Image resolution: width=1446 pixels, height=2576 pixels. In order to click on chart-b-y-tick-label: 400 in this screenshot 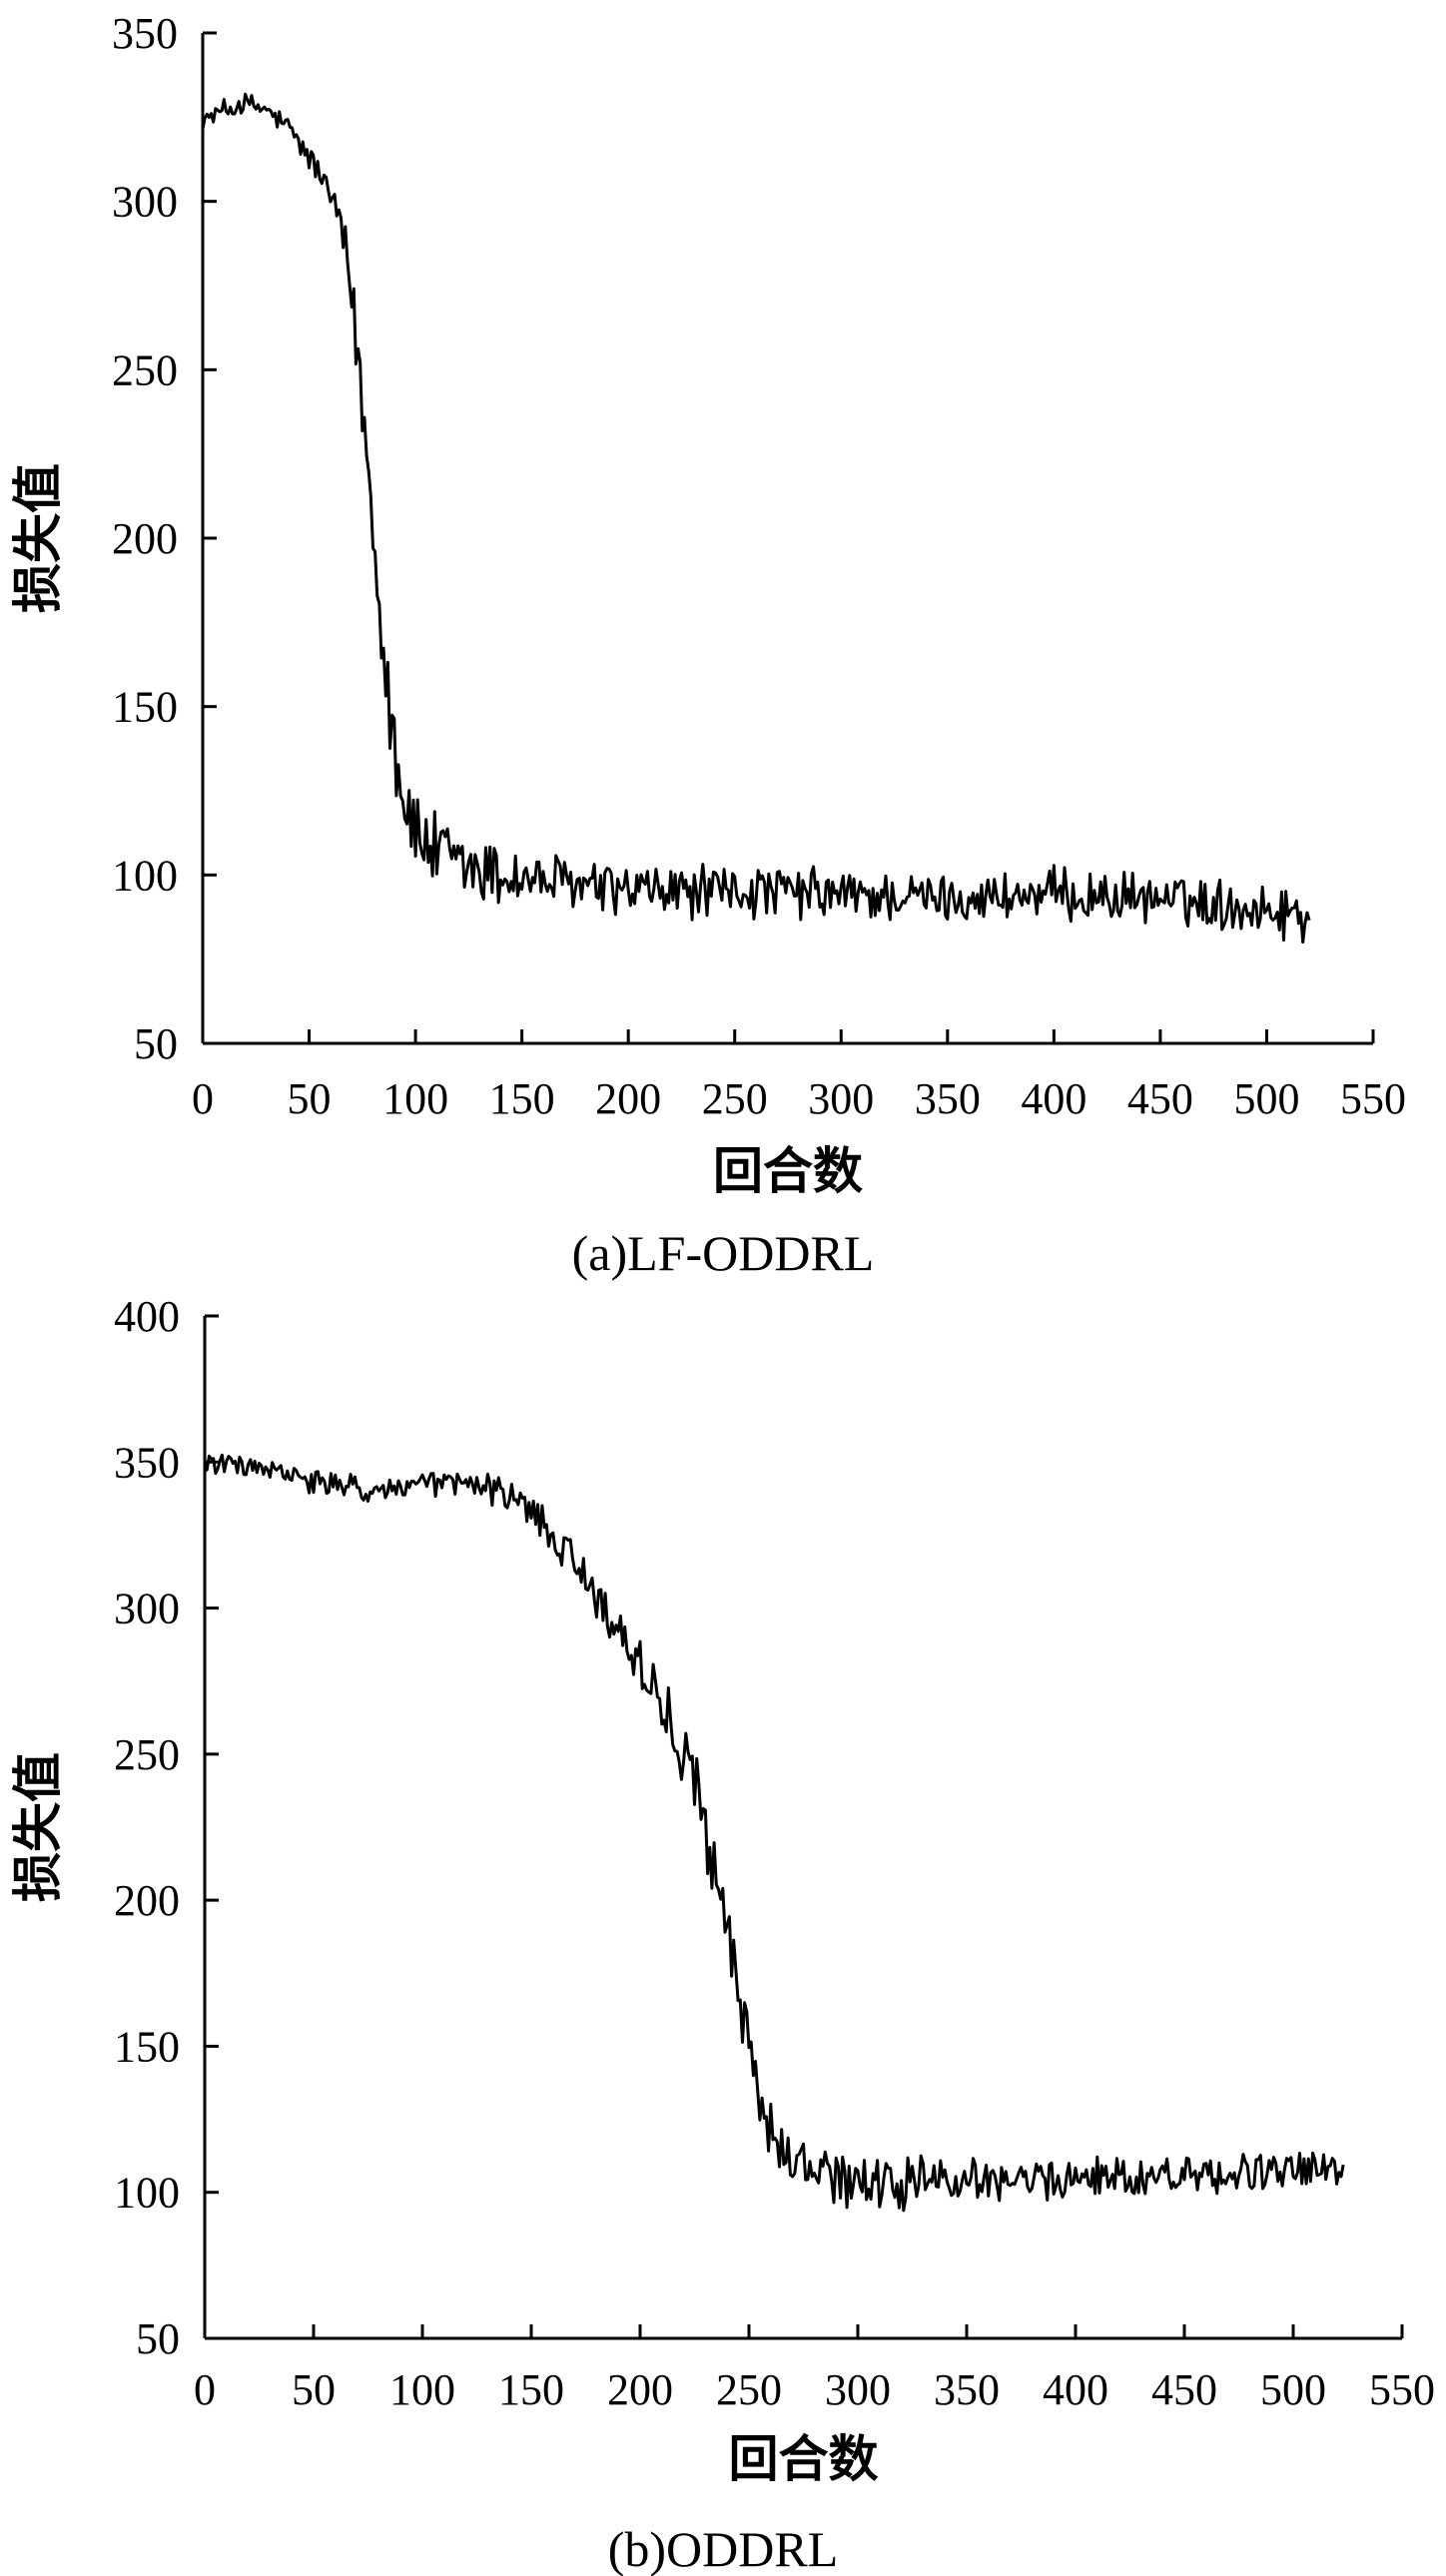, I will do `click(147, 1319)`.